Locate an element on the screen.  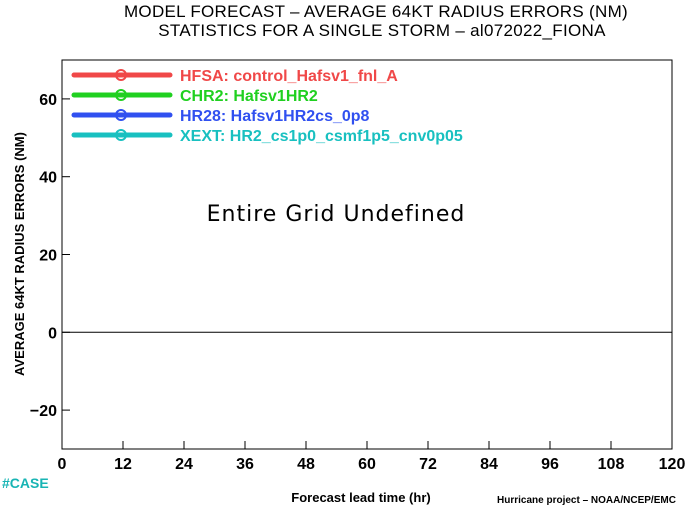
legend-label: HFSA: control_Hafsv1_fnl_A is located at coordinates (289, 76).